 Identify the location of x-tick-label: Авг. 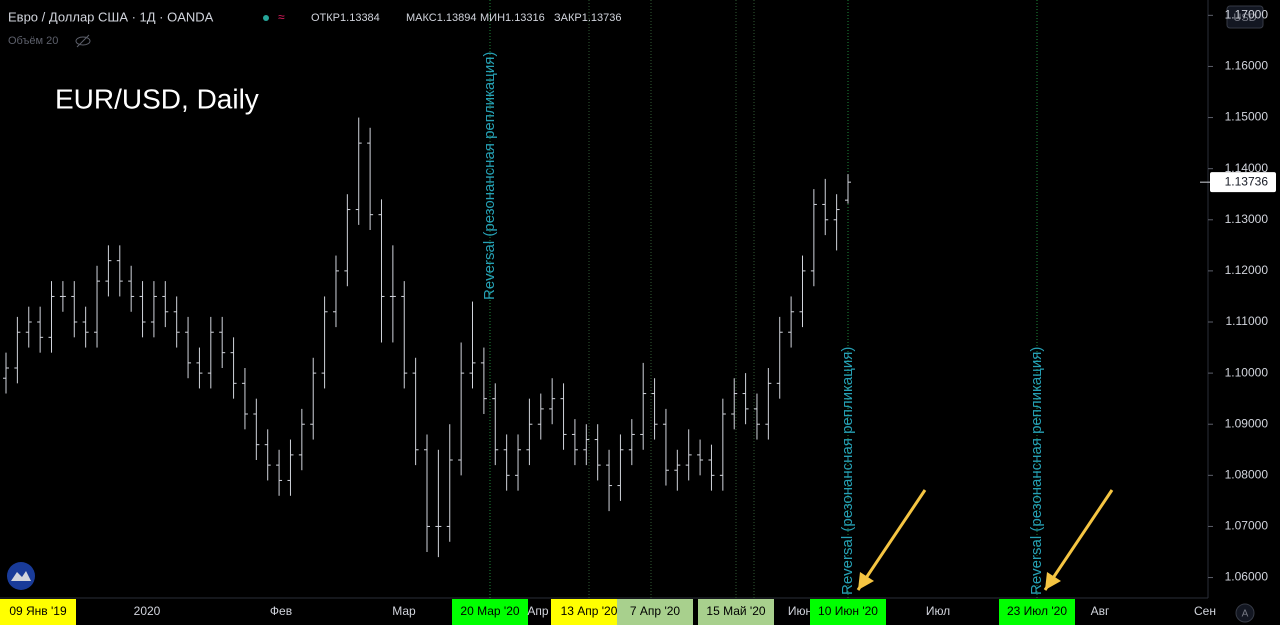
(1100, 611).